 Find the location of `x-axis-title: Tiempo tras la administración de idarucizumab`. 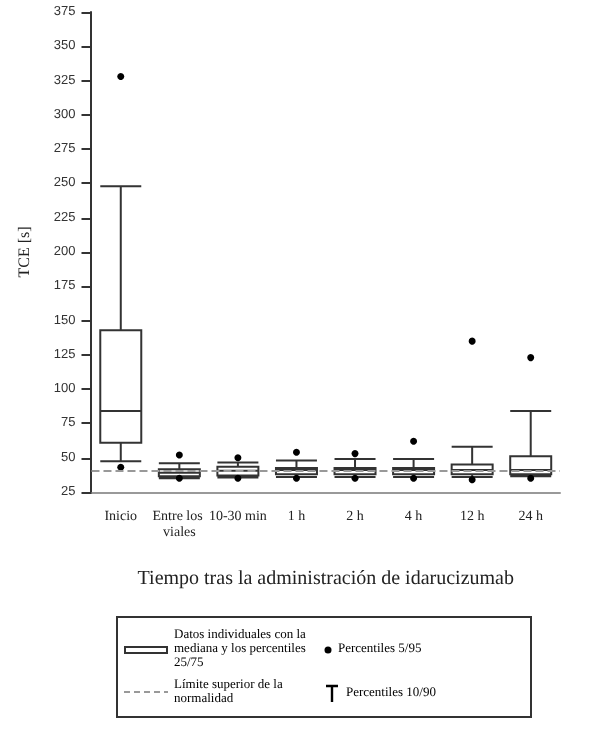

x-axis-title: Tiempo tras la administración de idarucizumab is located at coordinates (325, 579).